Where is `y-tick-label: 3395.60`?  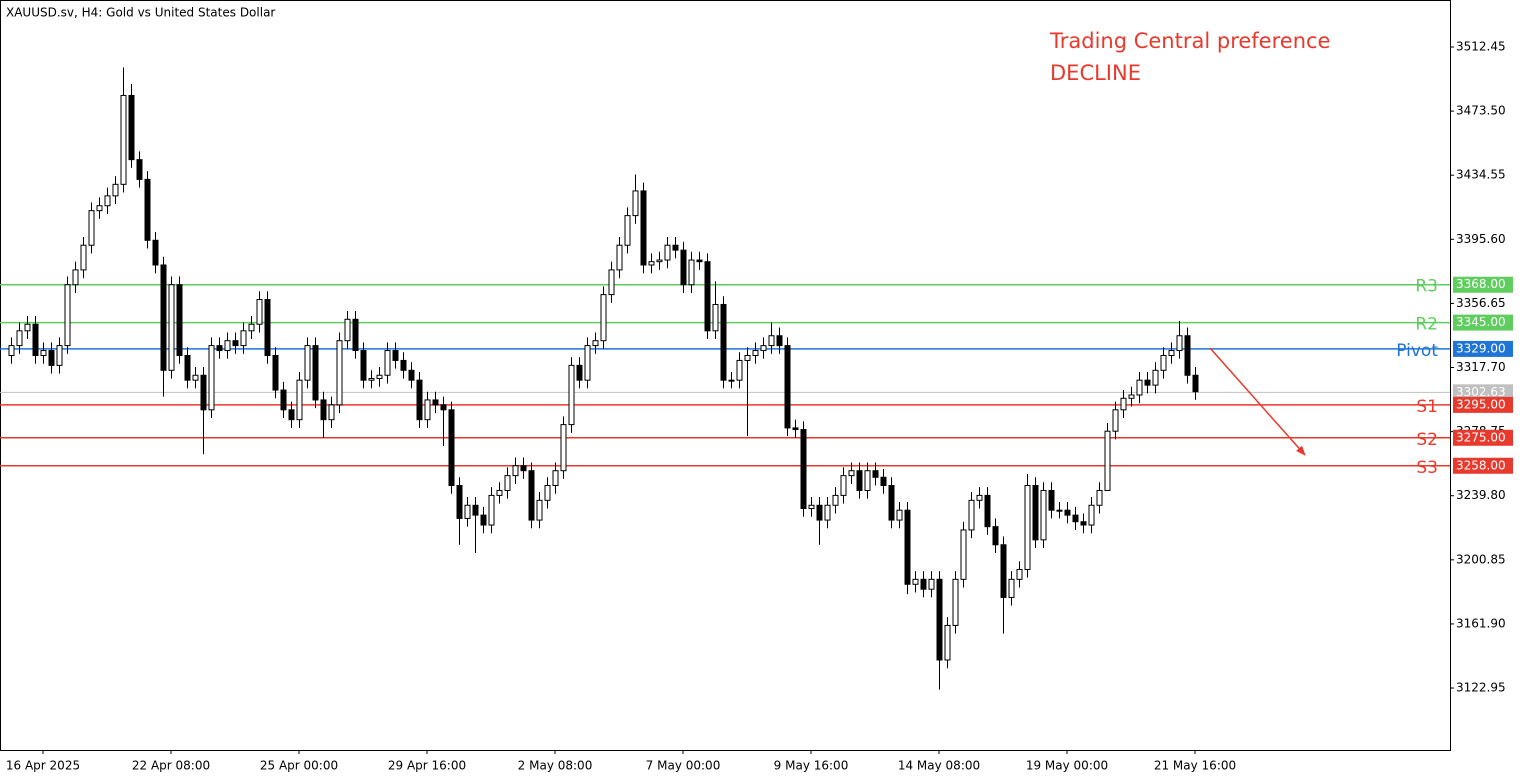
y-tick-label: 3395.60 is located at coordinates (1481, 239).